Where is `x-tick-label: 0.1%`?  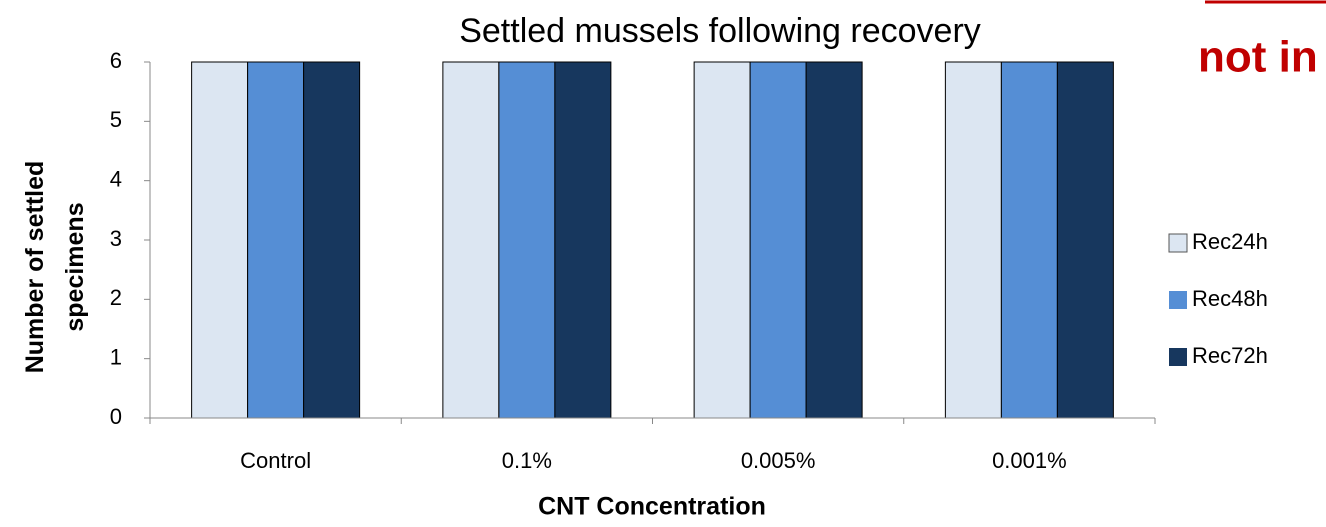 x-tick-label: 0.1% is located at coordinates (527, 460).